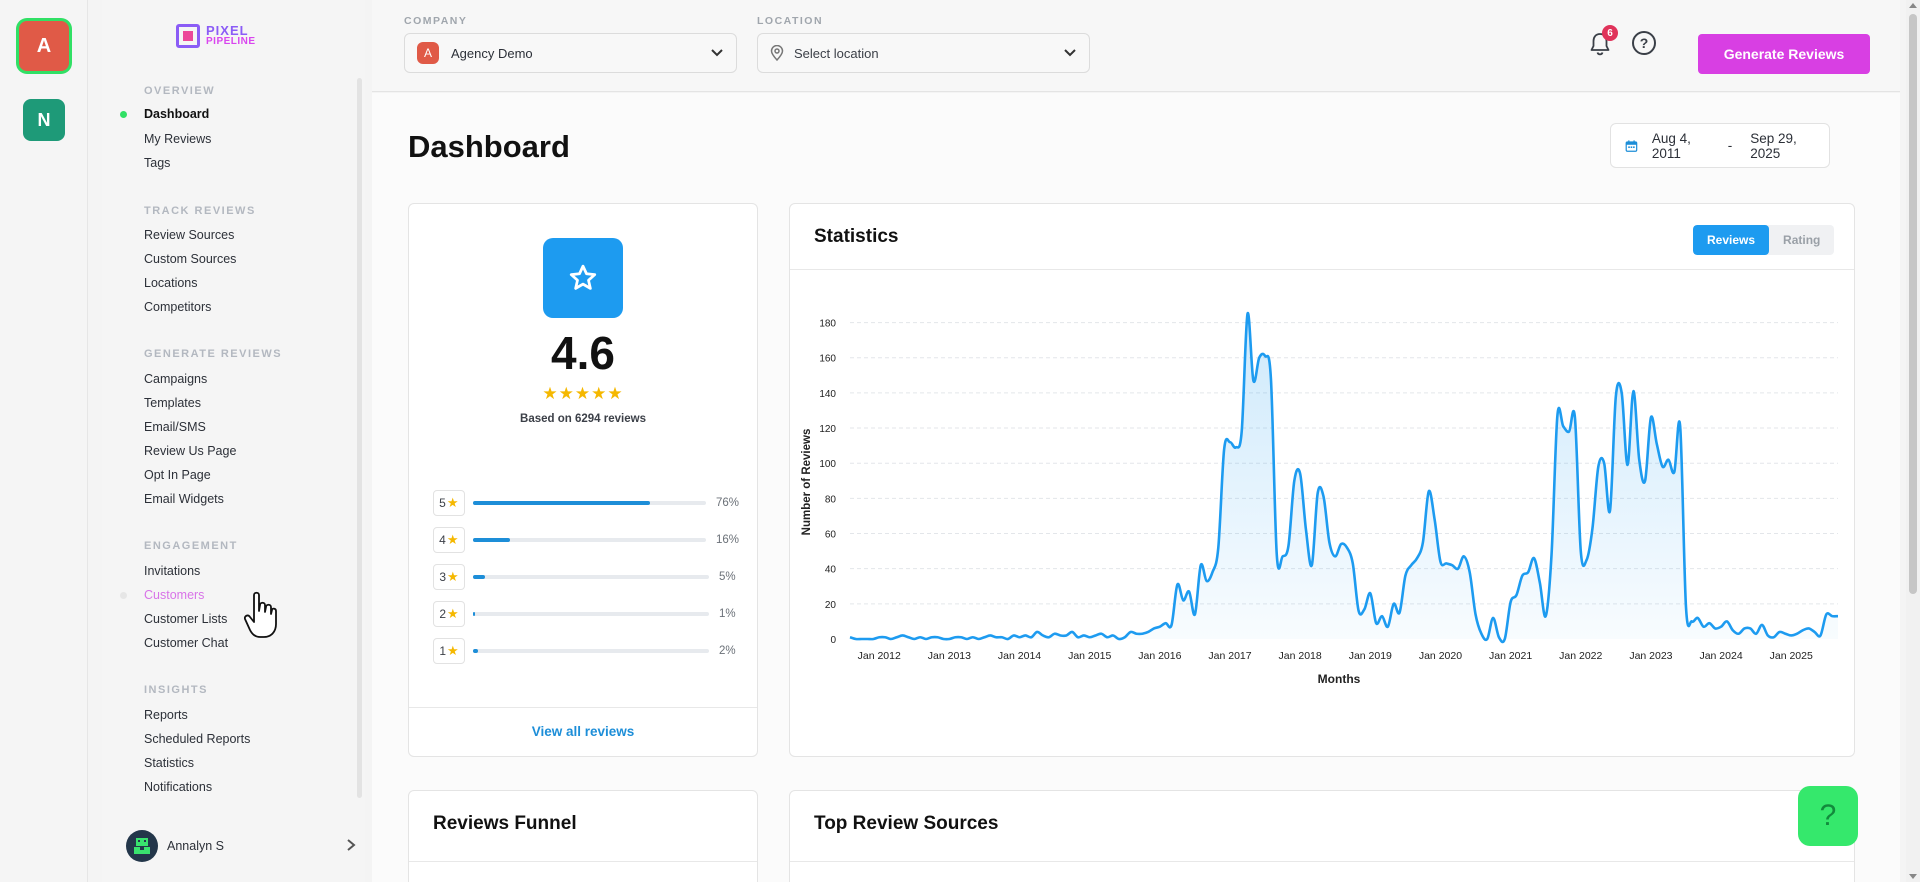 This screenshot has width=1920, height=882. I want to click on nav-section-track-reviews: TRACK REVIEWS, so click(200, 211).